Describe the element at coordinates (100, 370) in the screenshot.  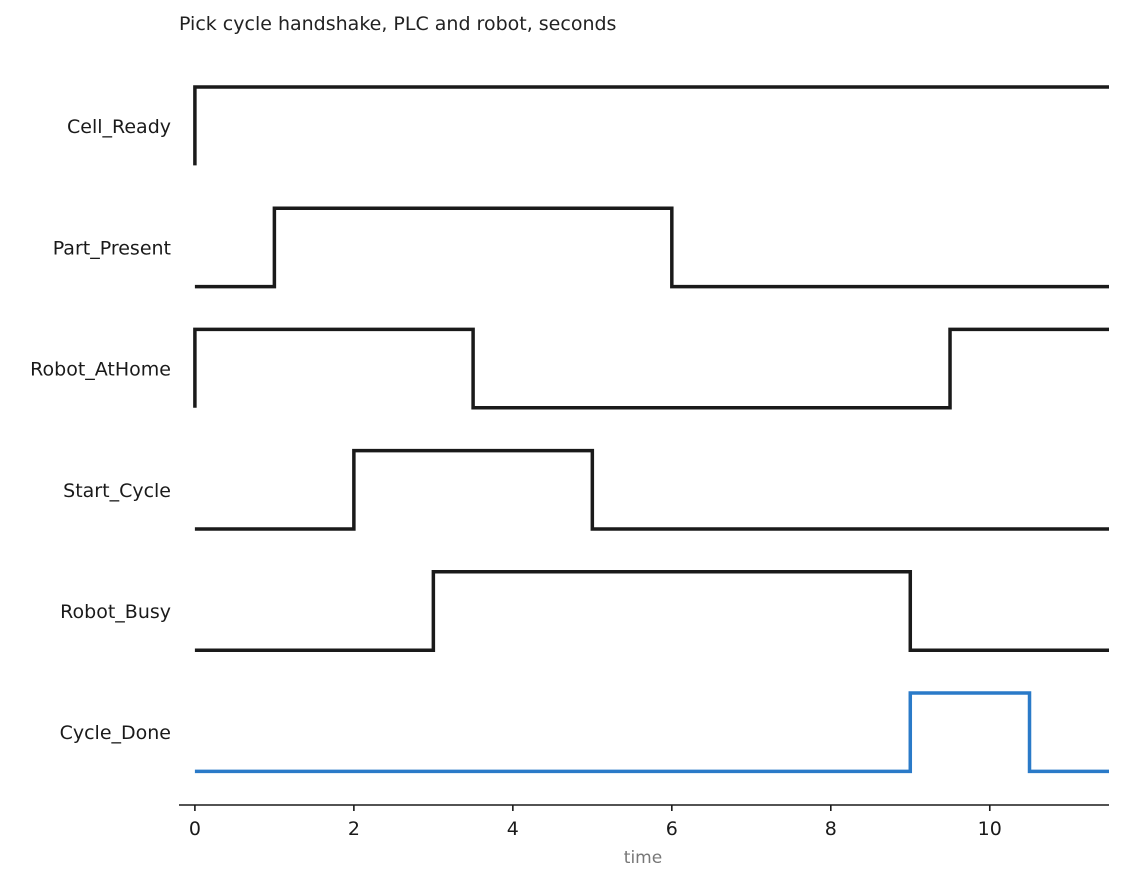
I see `signal-label-robot-athome: Robot_AtHome` at that location.